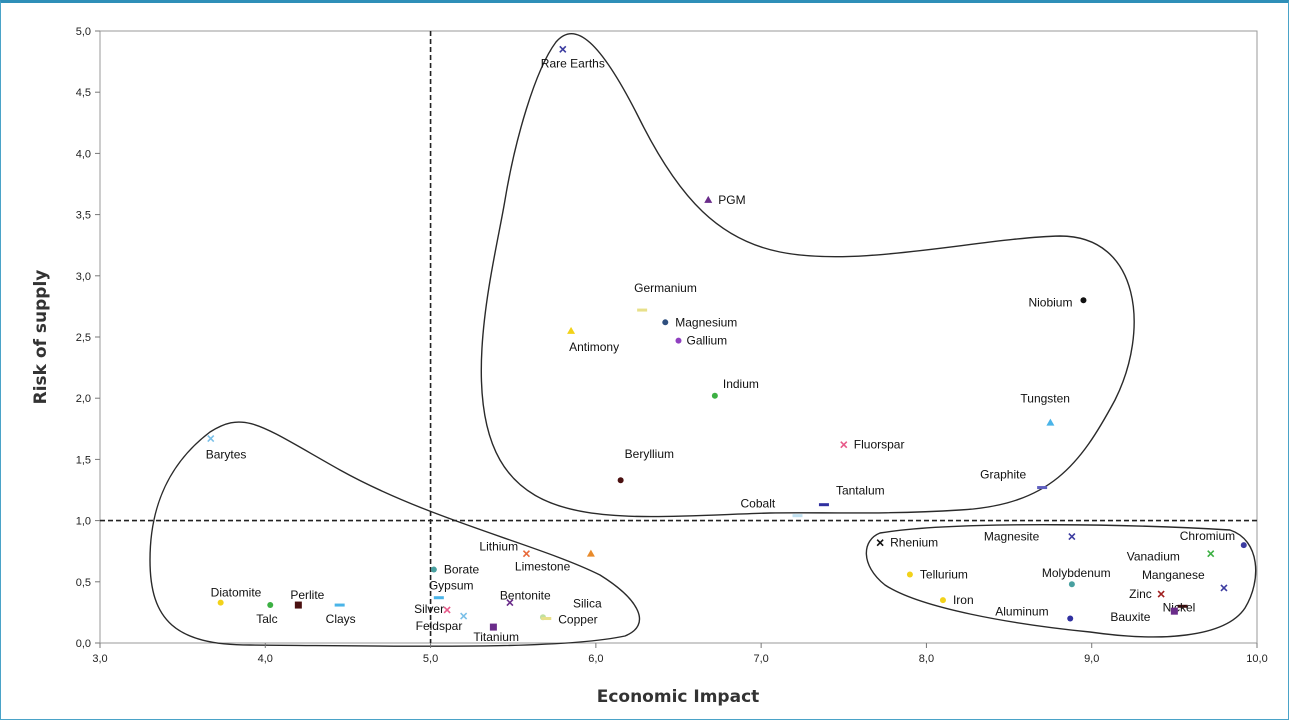 The width and height of the screenshot is (1291, 722). What do you see at coordinates (678, 697) in the screenshot?
I see `x-axis-title: Economic Impact` at bounding box center [678, 697].